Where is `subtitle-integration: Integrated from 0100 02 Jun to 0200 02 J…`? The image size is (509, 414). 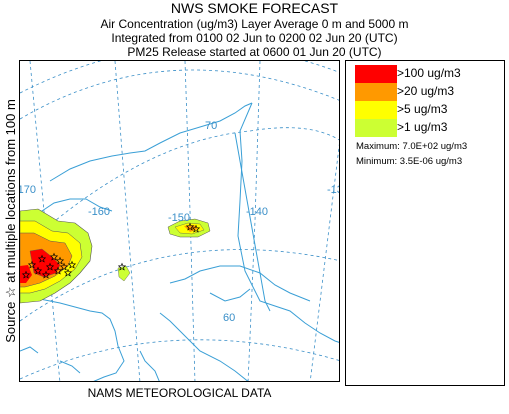
subtitle-integration: Integrated from 0100 02 Jun to 0200 02 J… is located at coordinates (254, 38).